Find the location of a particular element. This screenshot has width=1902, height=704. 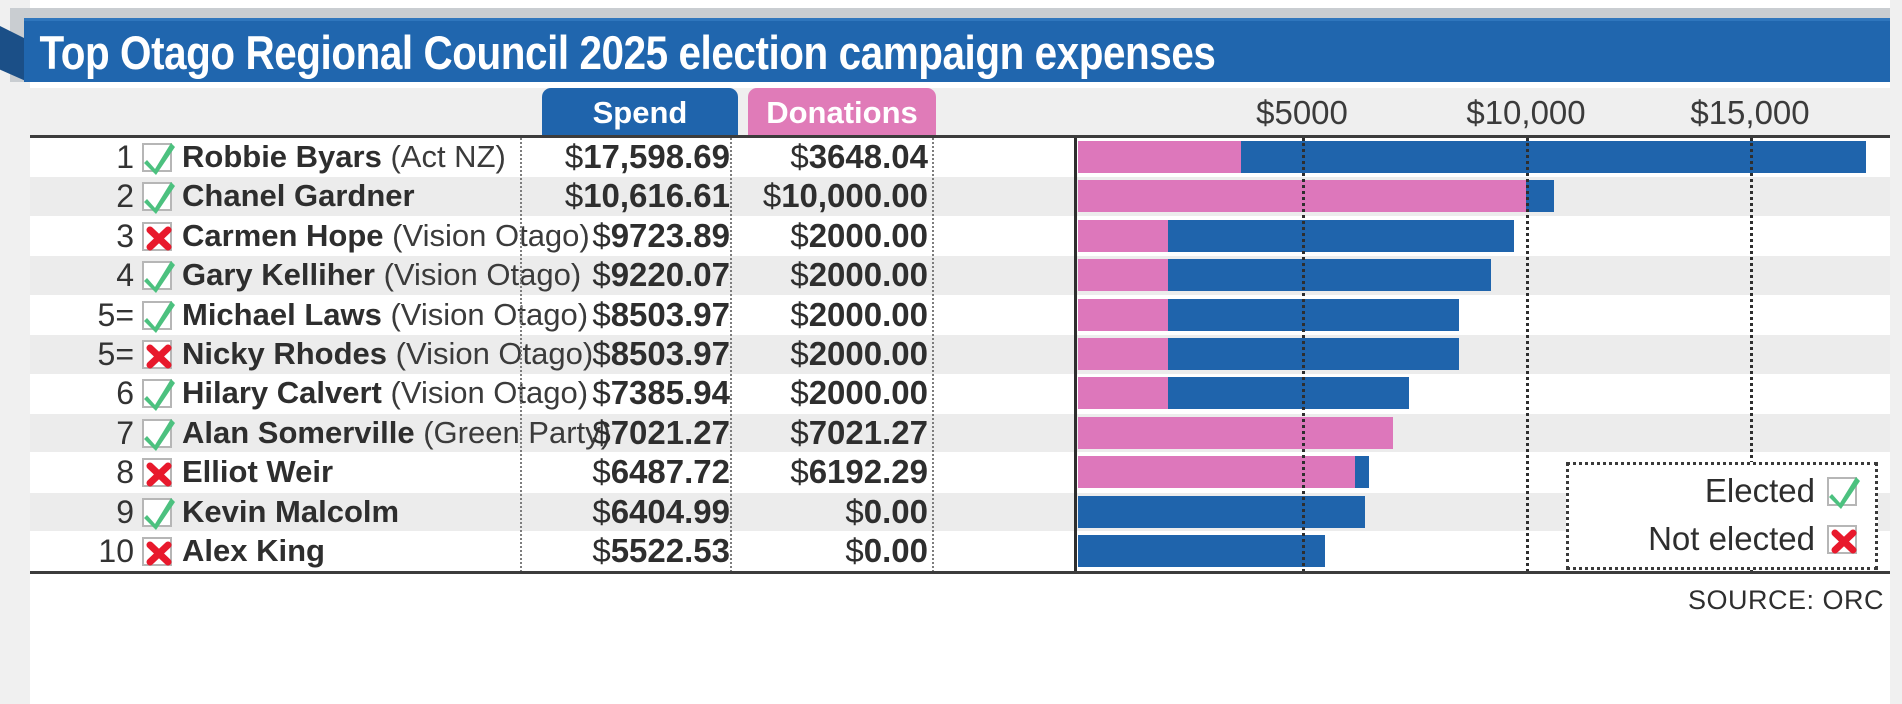

table-row: 2 Chanel Gardner $10,616.61 $10,000.00 is located at coordinates (960, 196).